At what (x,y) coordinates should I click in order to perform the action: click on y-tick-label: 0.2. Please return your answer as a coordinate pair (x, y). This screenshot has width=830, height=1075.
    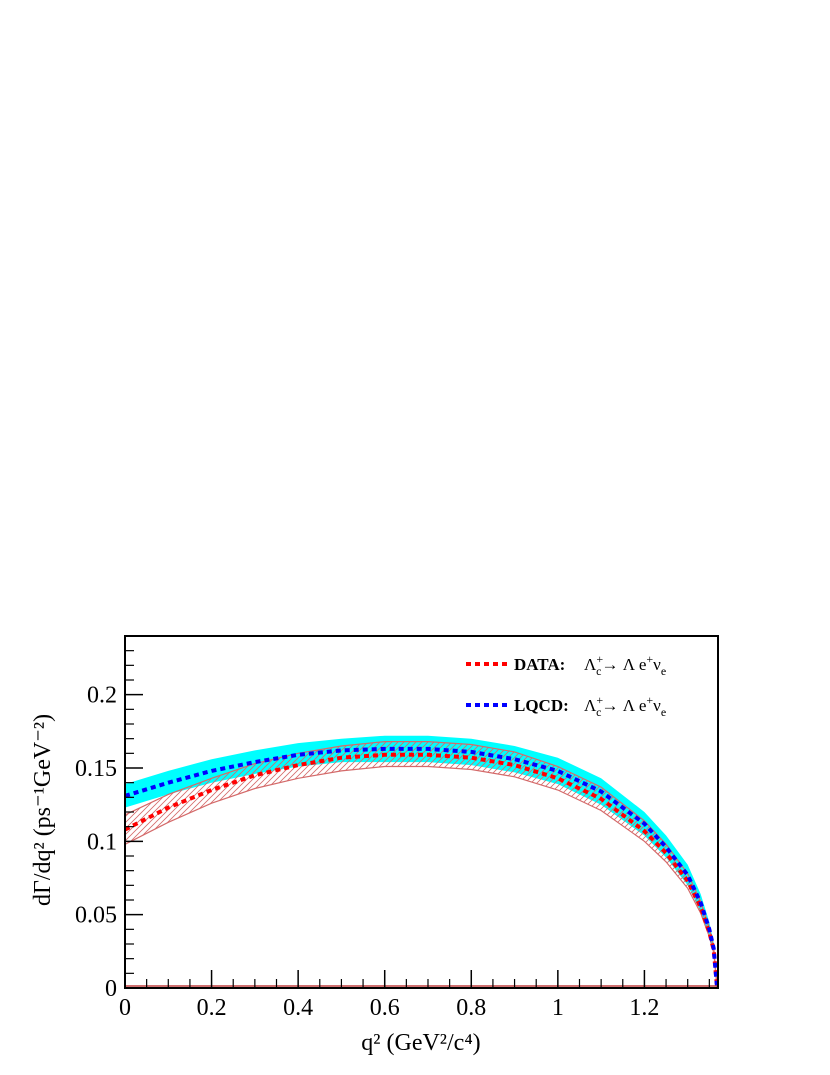
    Looking at the image, I should click on (102, 696).